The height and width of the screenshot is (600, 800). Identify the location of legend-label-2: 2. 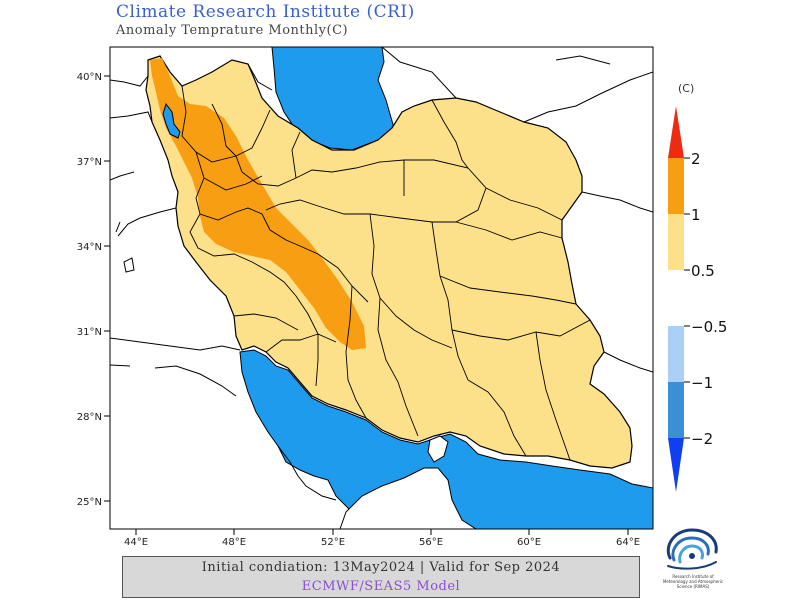
(696, 159).